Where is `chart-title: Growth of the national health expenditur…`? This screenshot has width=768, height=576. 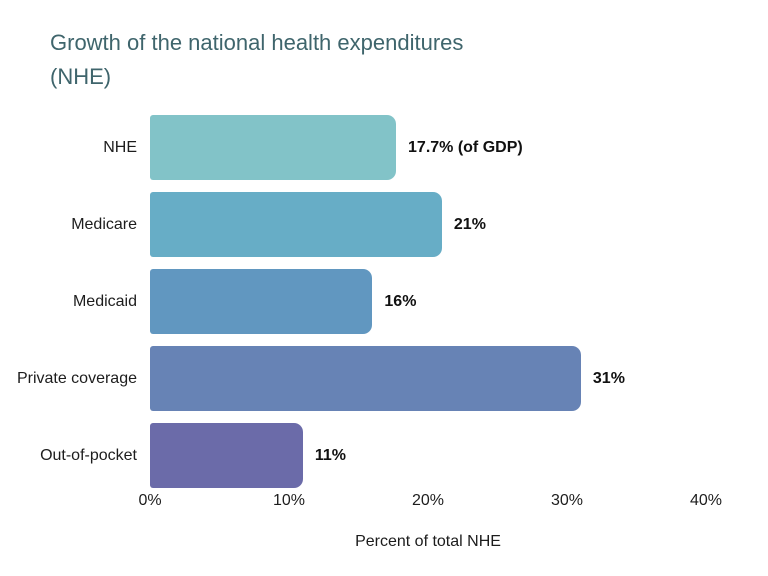 chart-title: Growth of the national health expenditur… is located at coordinates (330, 60).